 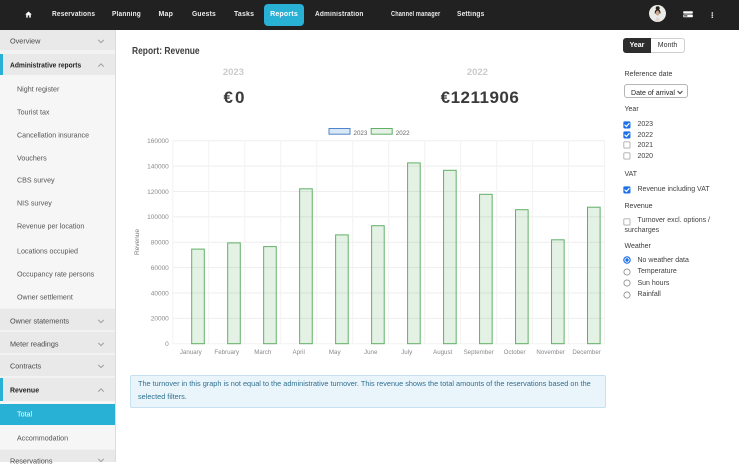 What do you see at coordinates (361, 133) in the screenshot?
I see `svg-text: 2023` at bounding box center [361, 133].